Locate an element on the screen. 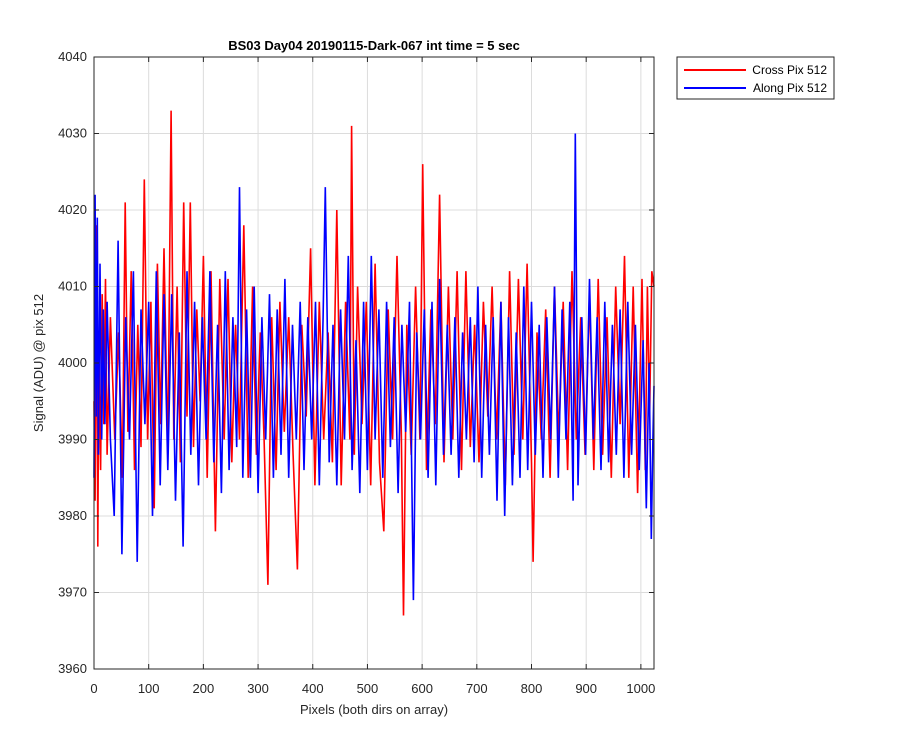 The image size is (900, 750). x-tick-label: 0 is located at coordinates (93, 688).